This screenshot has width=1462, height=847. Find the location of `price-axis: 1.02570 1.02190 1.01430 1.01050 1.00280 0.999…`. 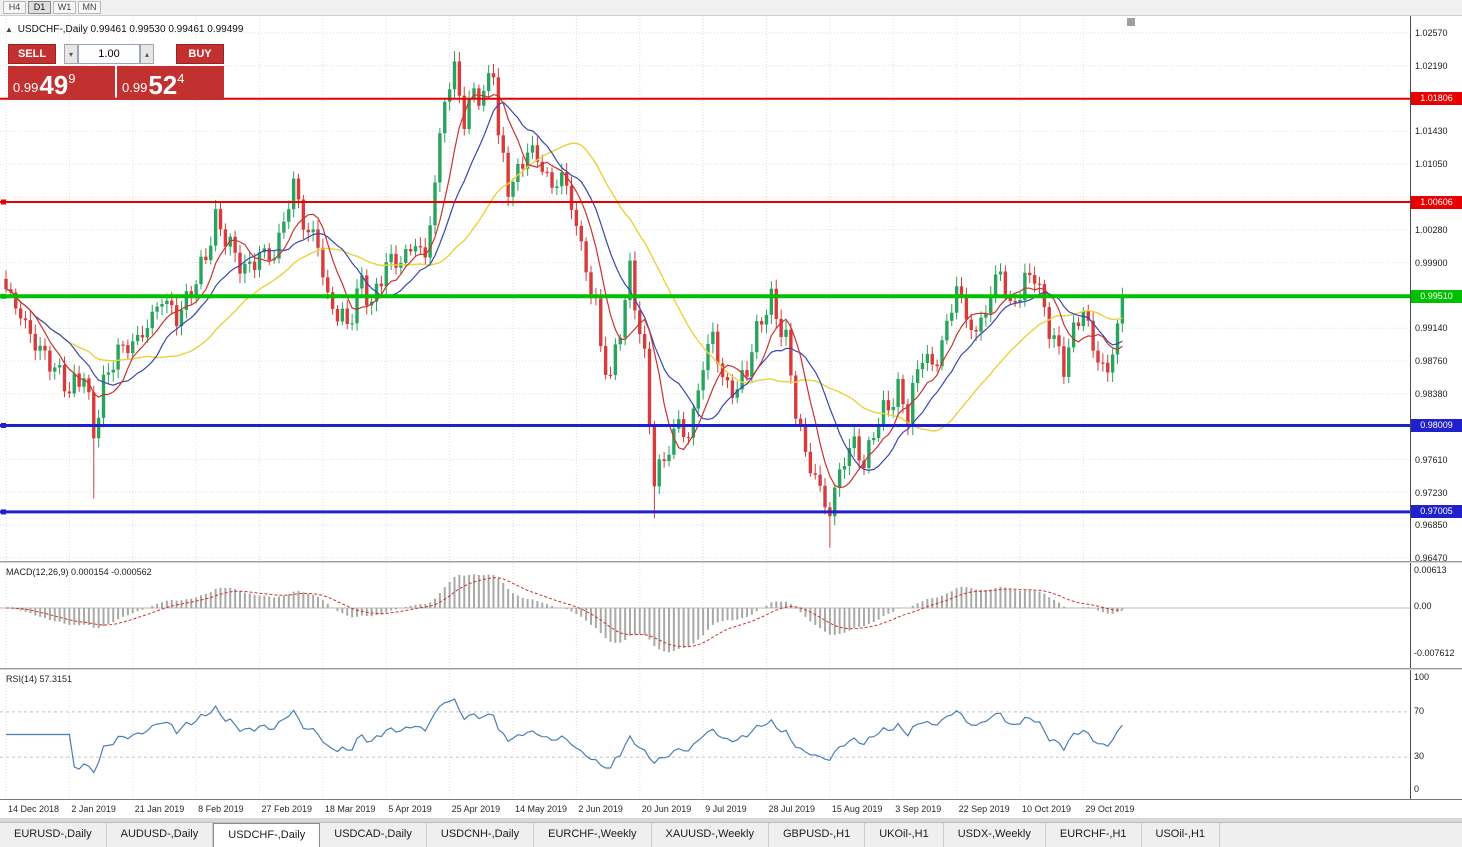

price-axis: 1.02570 1.02190 1.01430 1.01050 1.00280 0.999… is located at coordinates (1436, 417).